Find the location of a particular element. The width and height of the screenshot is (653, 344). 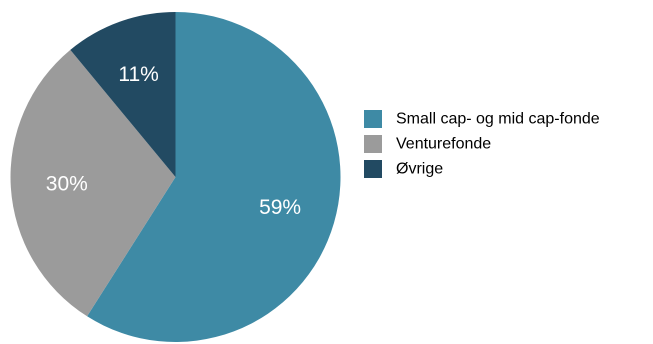

legend-label-ovrige: Øvrige is located at coordinates (419, 169).